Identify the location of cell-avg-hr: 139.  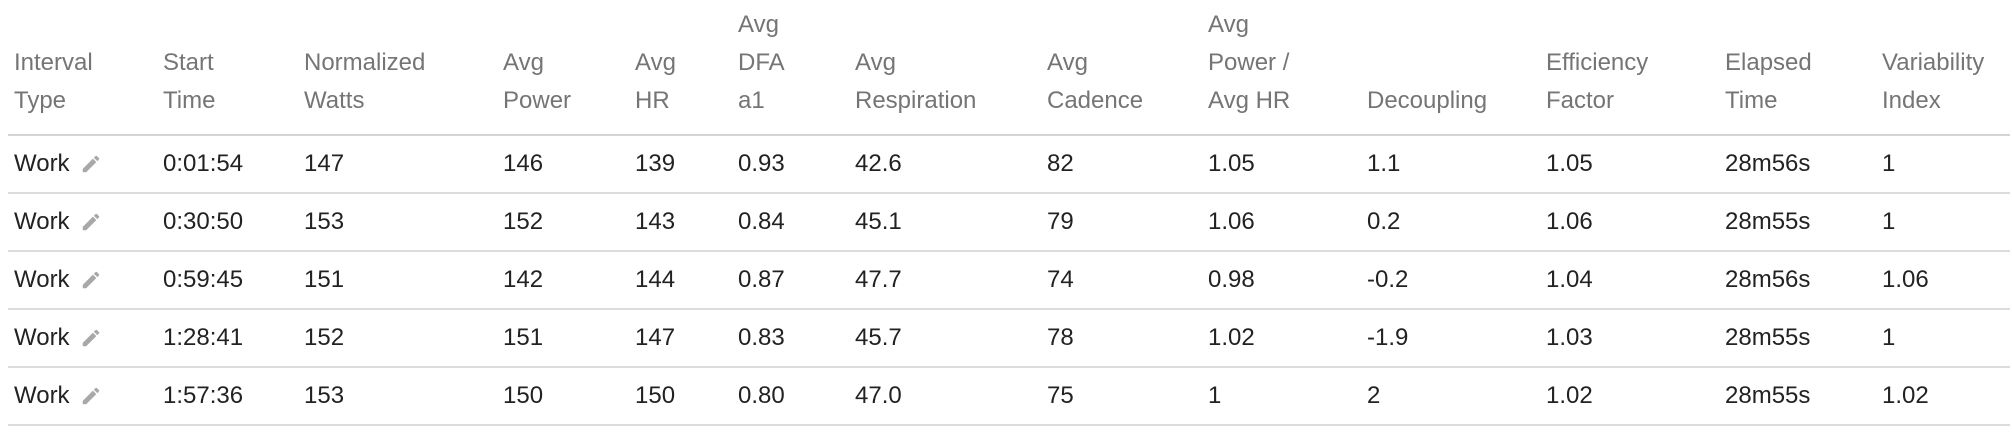
(680, 164).